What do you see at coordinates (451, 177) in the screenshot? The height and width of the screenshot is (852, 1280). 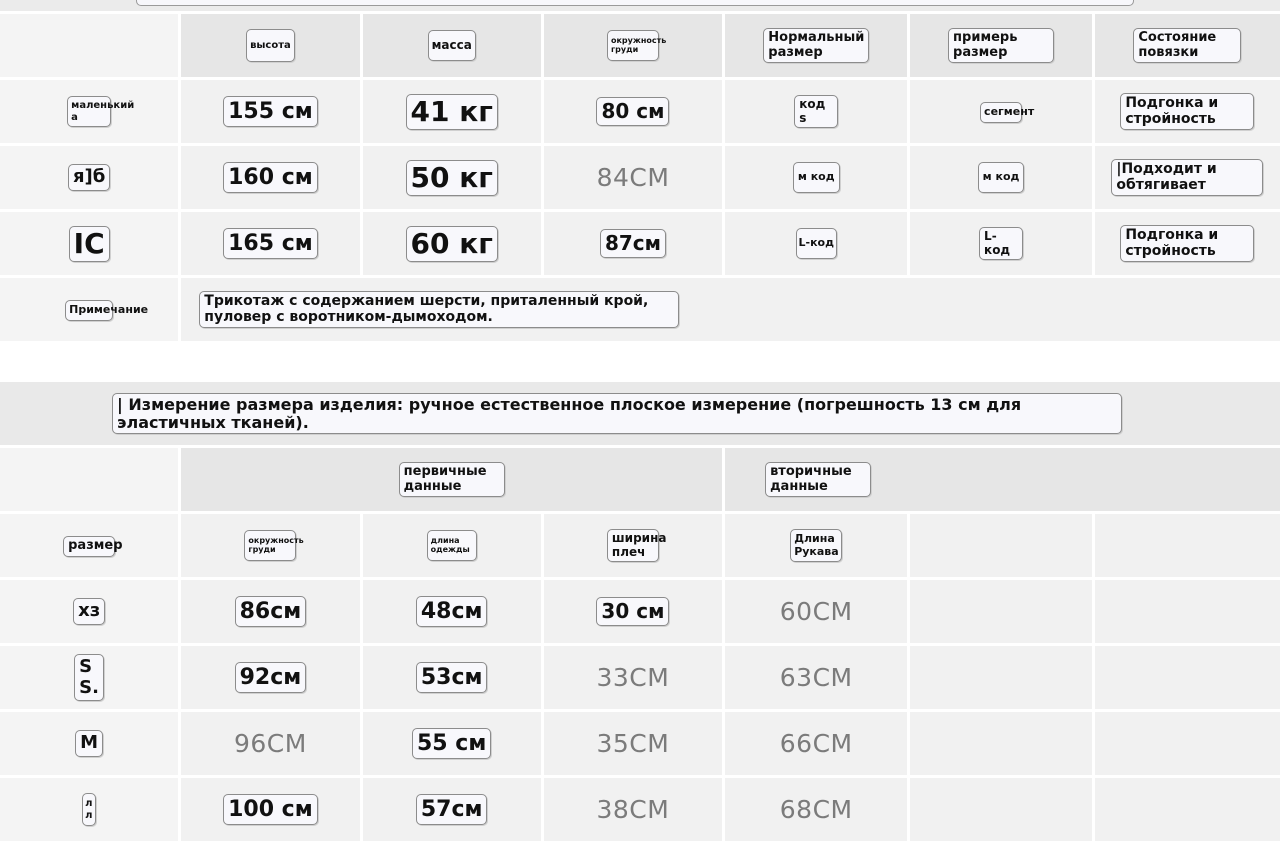 I see `cell-weight: 50 кг` at bounding box center [451, 177].